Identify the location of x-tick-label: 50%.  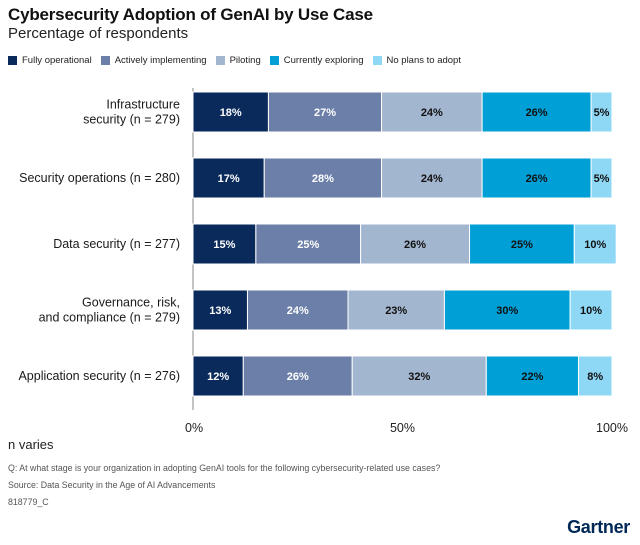
(402, 428).